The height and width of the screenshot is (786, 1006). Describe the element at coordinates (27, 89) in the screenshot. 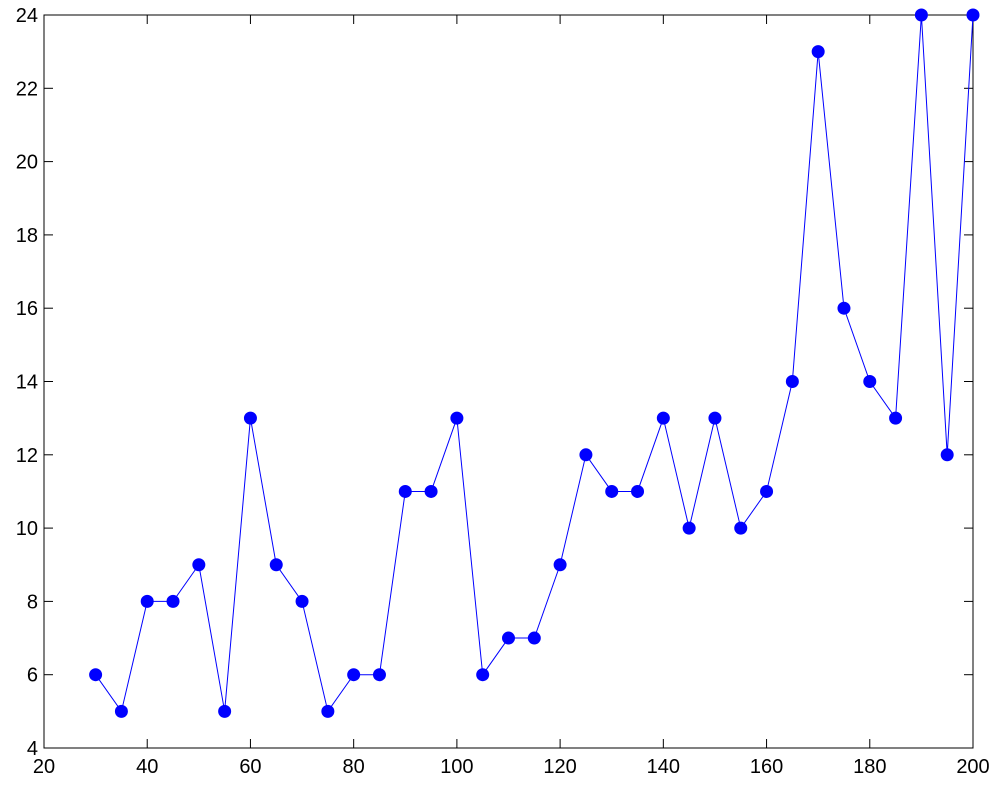

I see `y-tick-label: 22` at that location.